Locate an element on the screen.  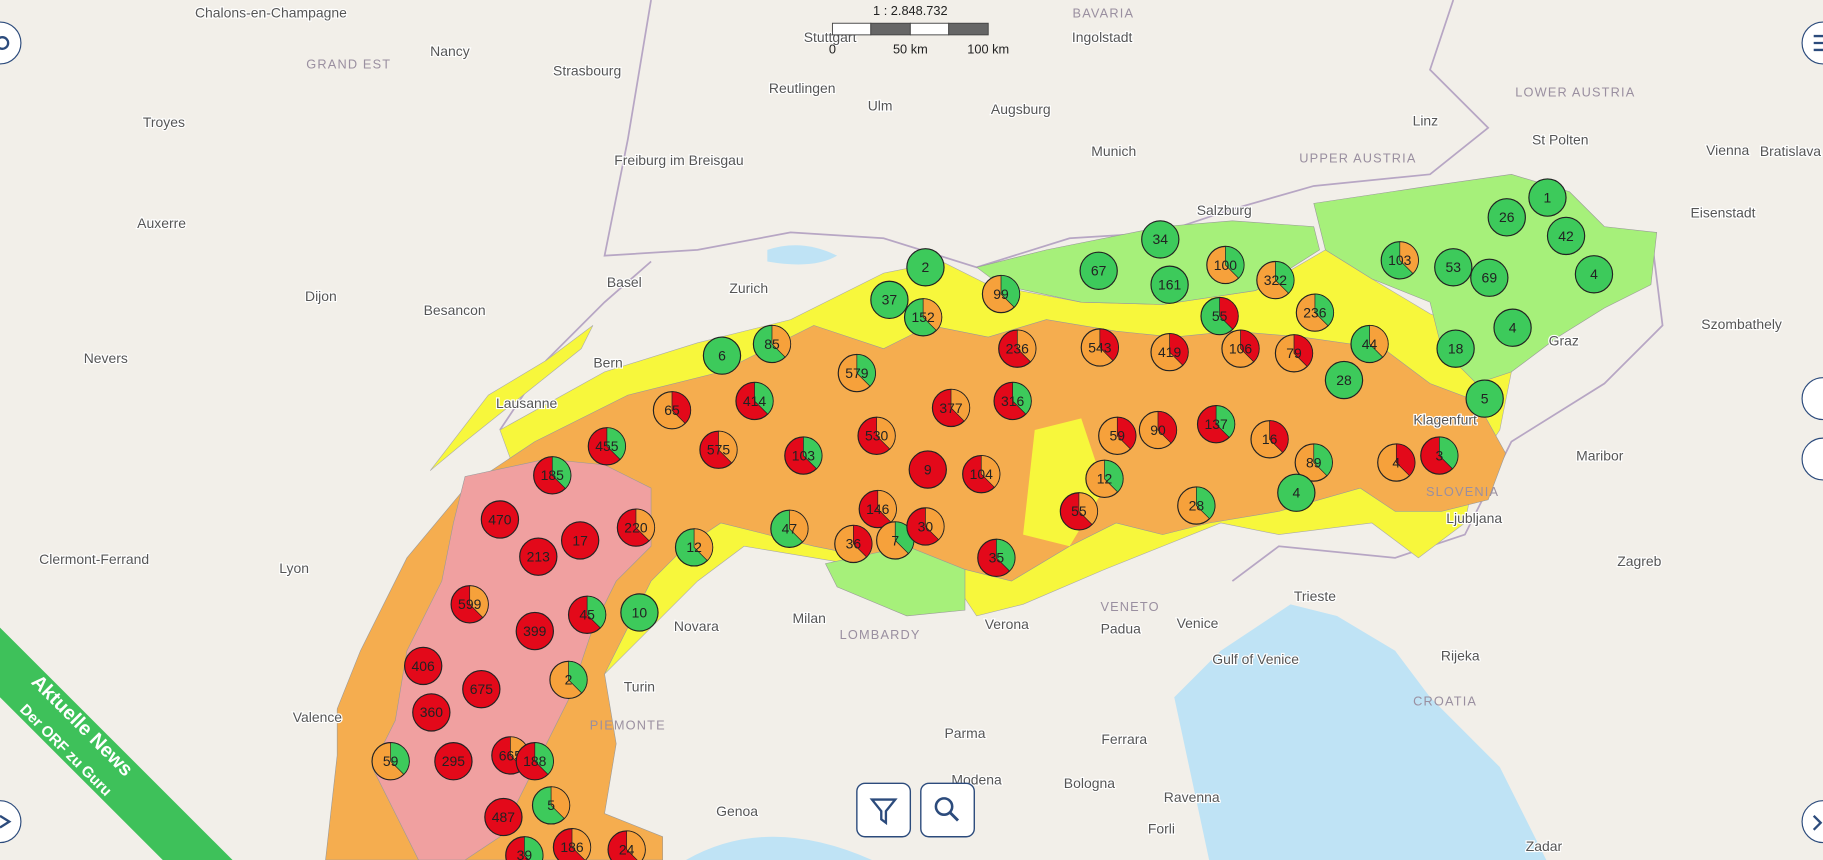
cluster-count: 65 is located at coordinates (672, 410).